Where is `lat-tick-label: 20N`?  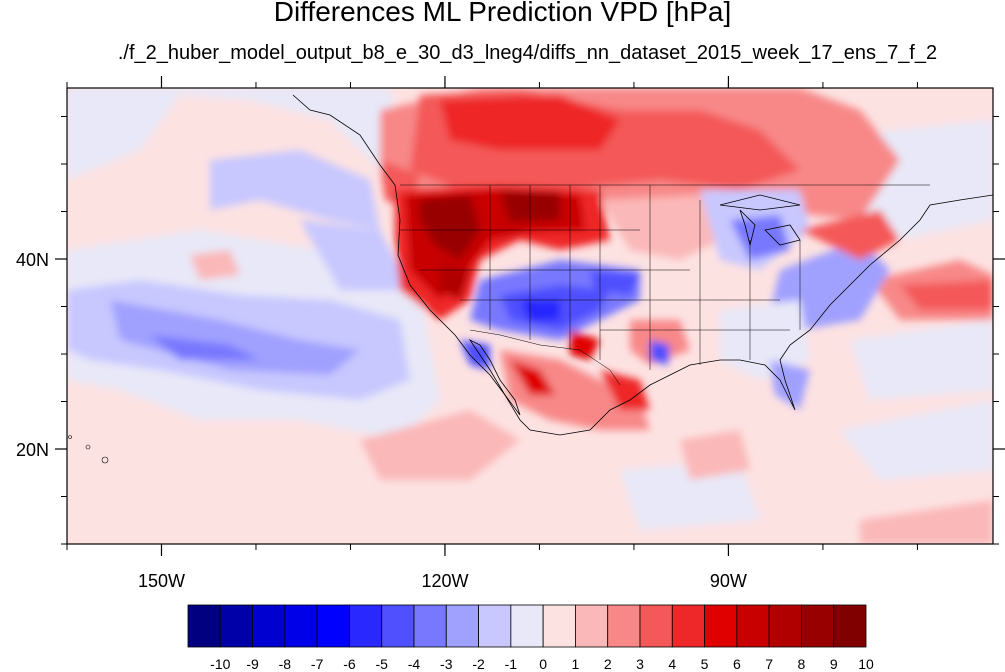
lat-tick-label: 20N is located at coordinates (32, 450).